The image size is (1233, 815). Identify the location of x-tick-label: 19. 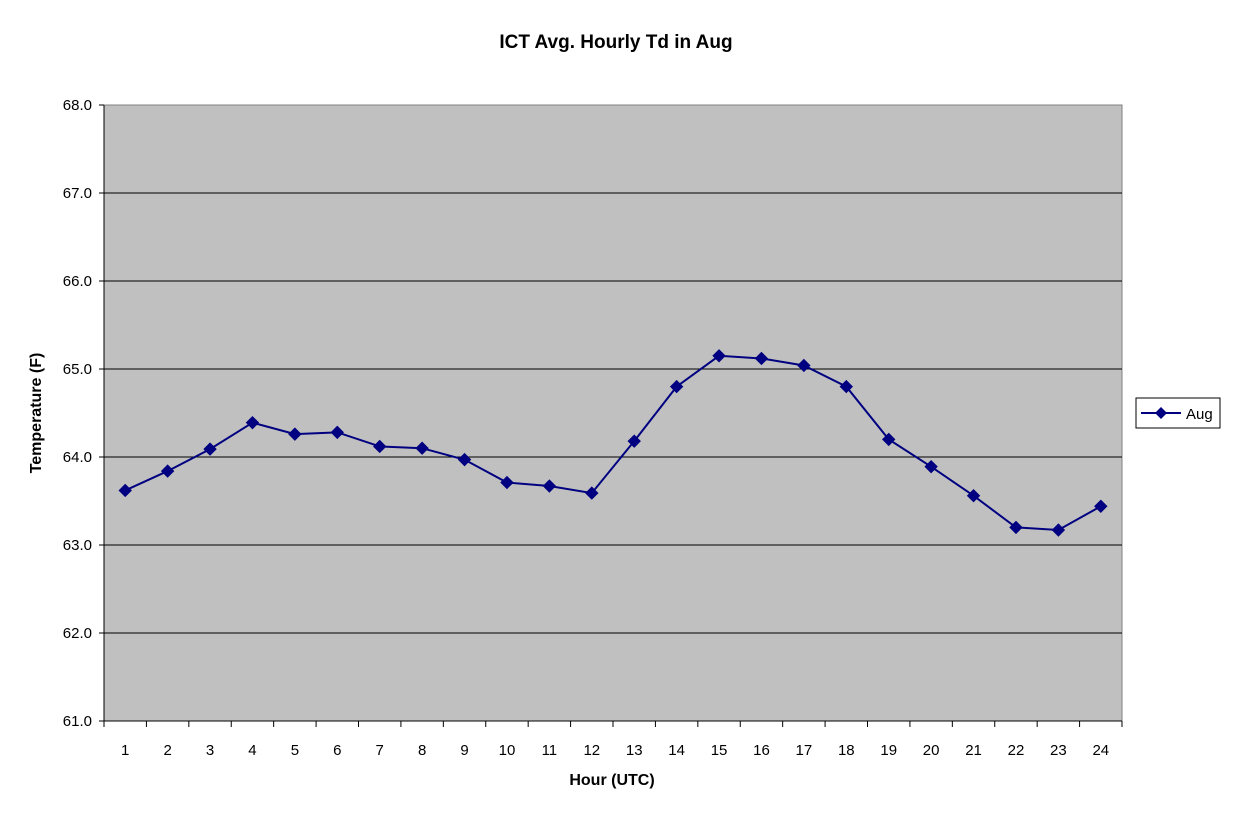
(888, 750).